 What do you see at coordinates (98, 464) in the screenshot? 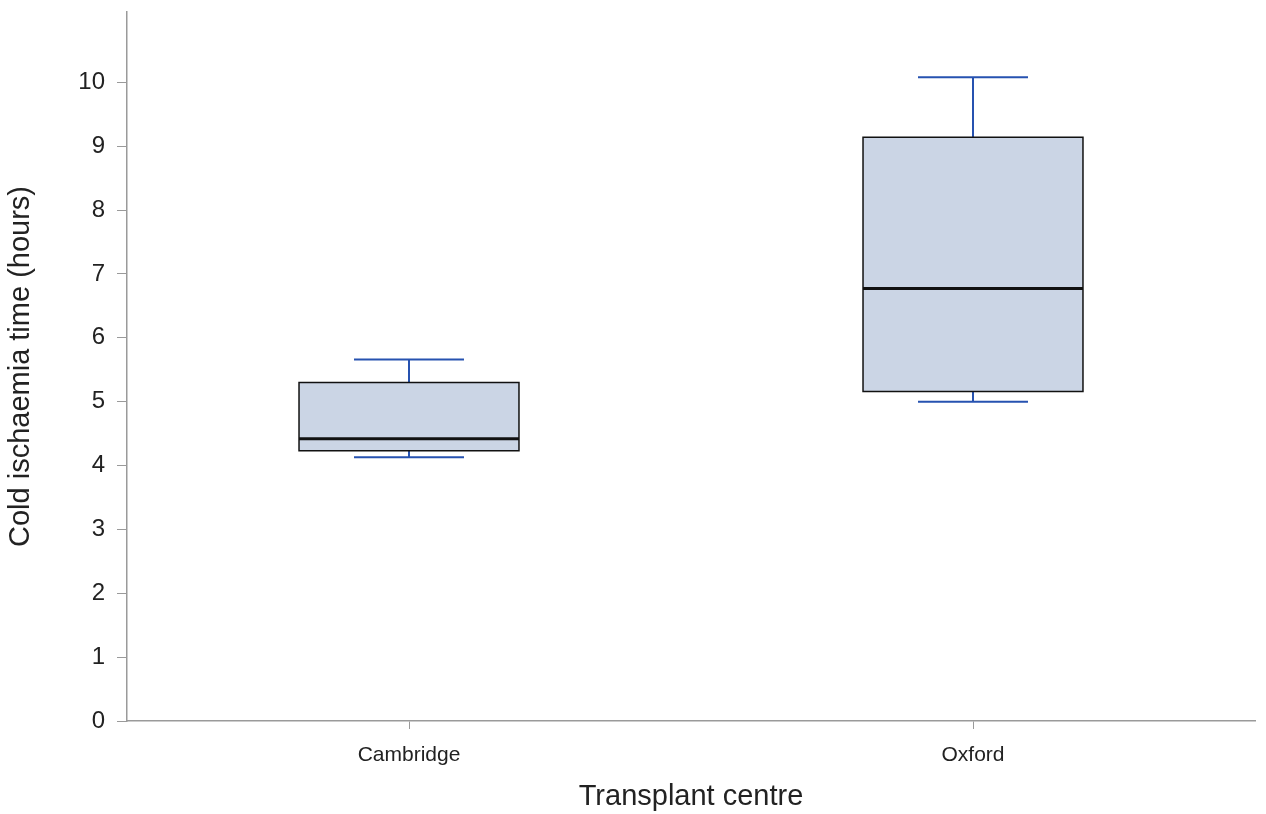
I see `y-tick-label: 4` at bounding box center [98, 464].